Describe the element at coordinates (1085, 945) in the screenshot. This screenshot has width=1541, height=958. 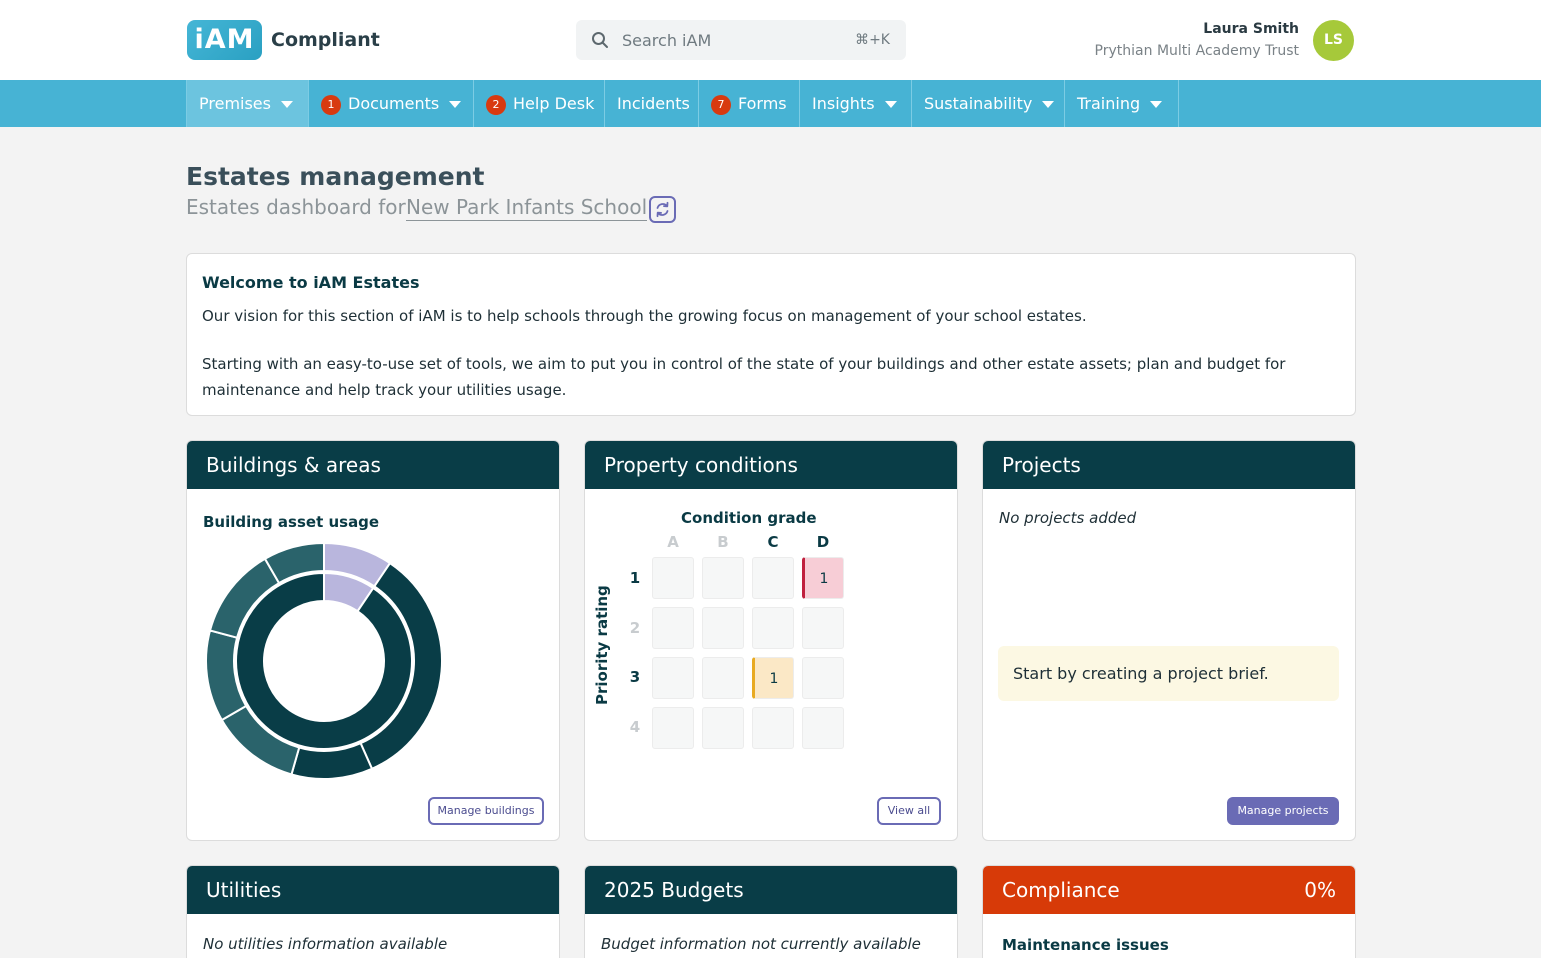
I see `maintenance-issues-title: Maintenance issues` at that location.